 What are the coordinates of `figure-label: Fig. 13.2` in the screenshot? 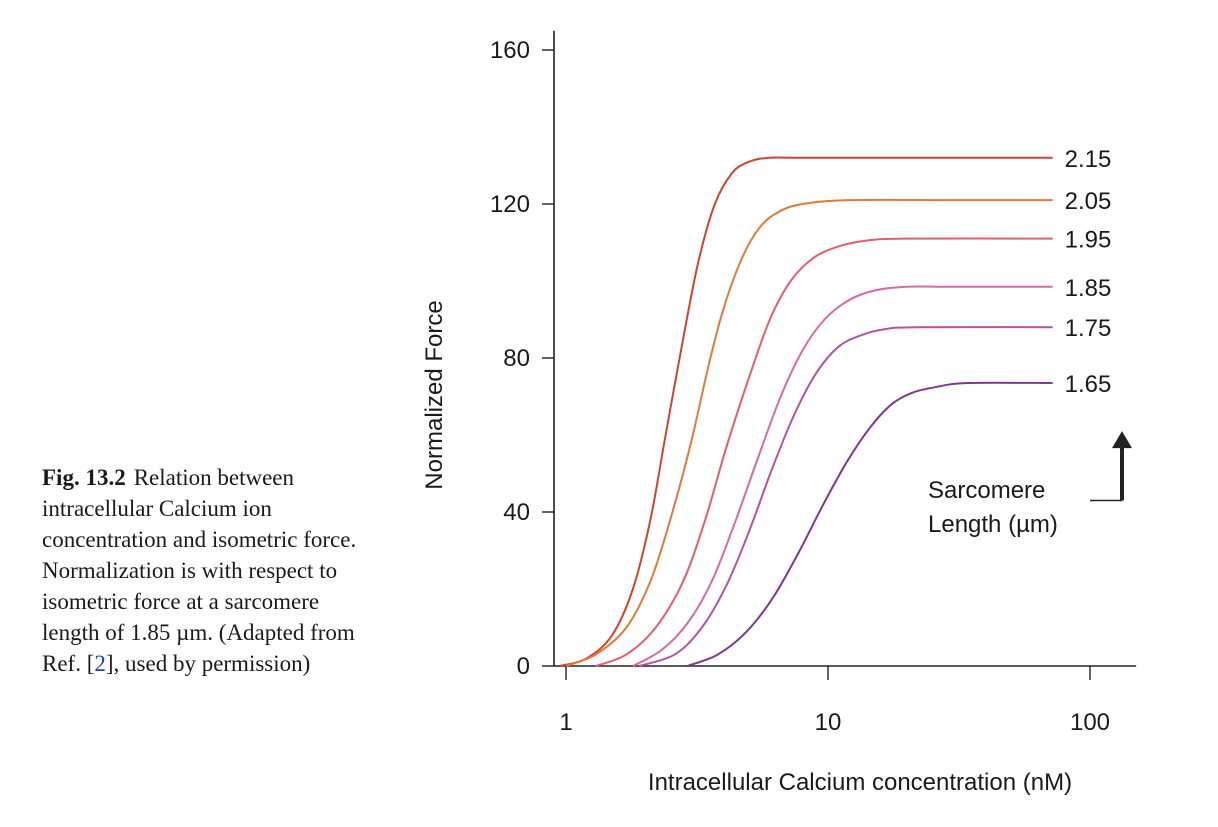 It's located at (84, 477).